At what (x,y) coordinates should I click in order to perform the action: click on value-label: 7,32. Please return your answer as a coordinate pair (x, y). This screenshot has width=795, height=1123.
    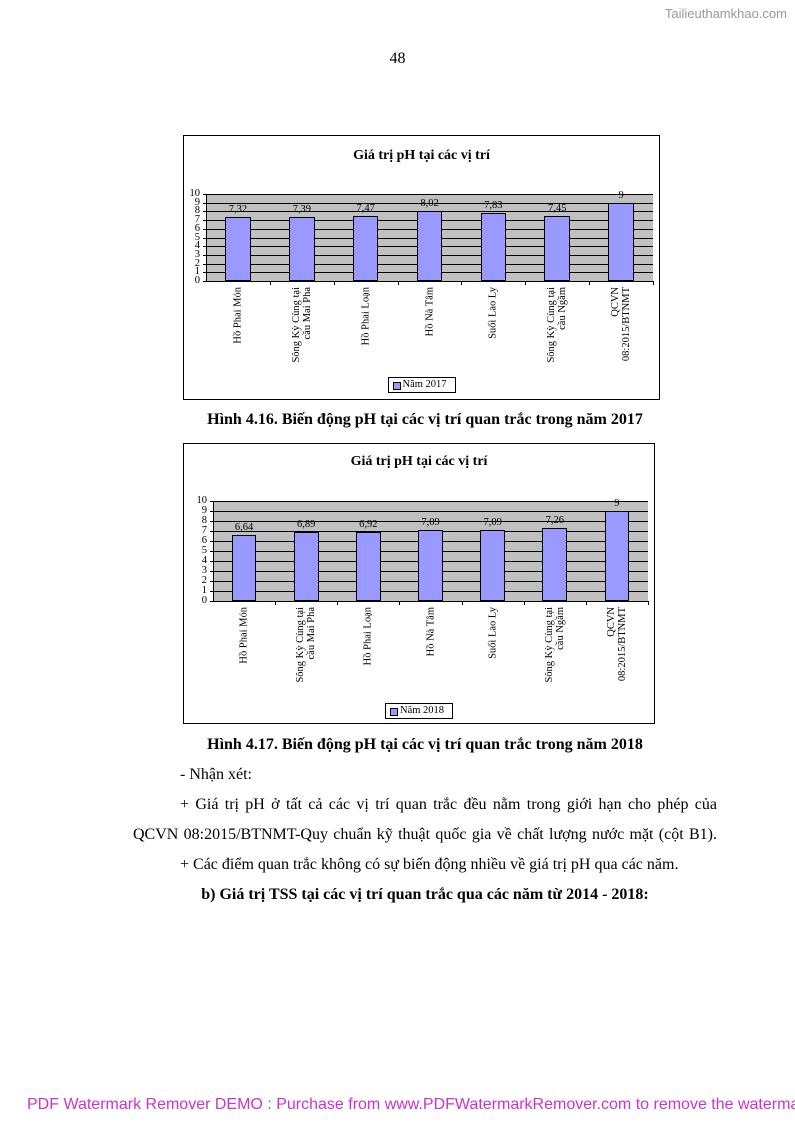
    Looking at the image, I should click on (238, 210).